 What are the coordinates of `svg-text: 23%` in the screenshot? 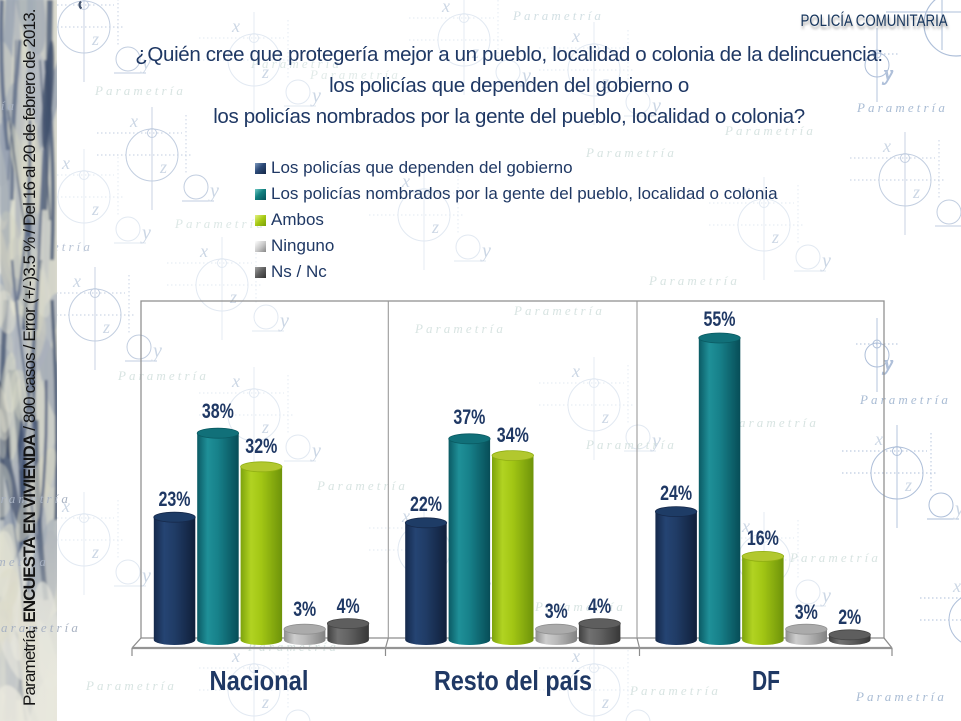 It's located at (175, 499).